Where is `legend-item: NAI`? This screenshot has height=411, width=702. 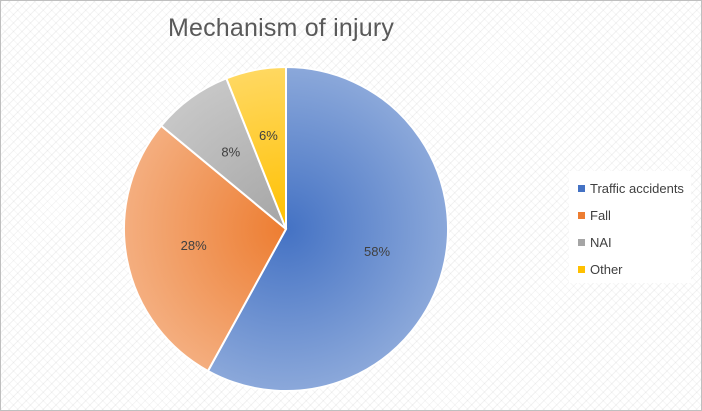 legend-item: NAI is located at coordinates (634, 242).